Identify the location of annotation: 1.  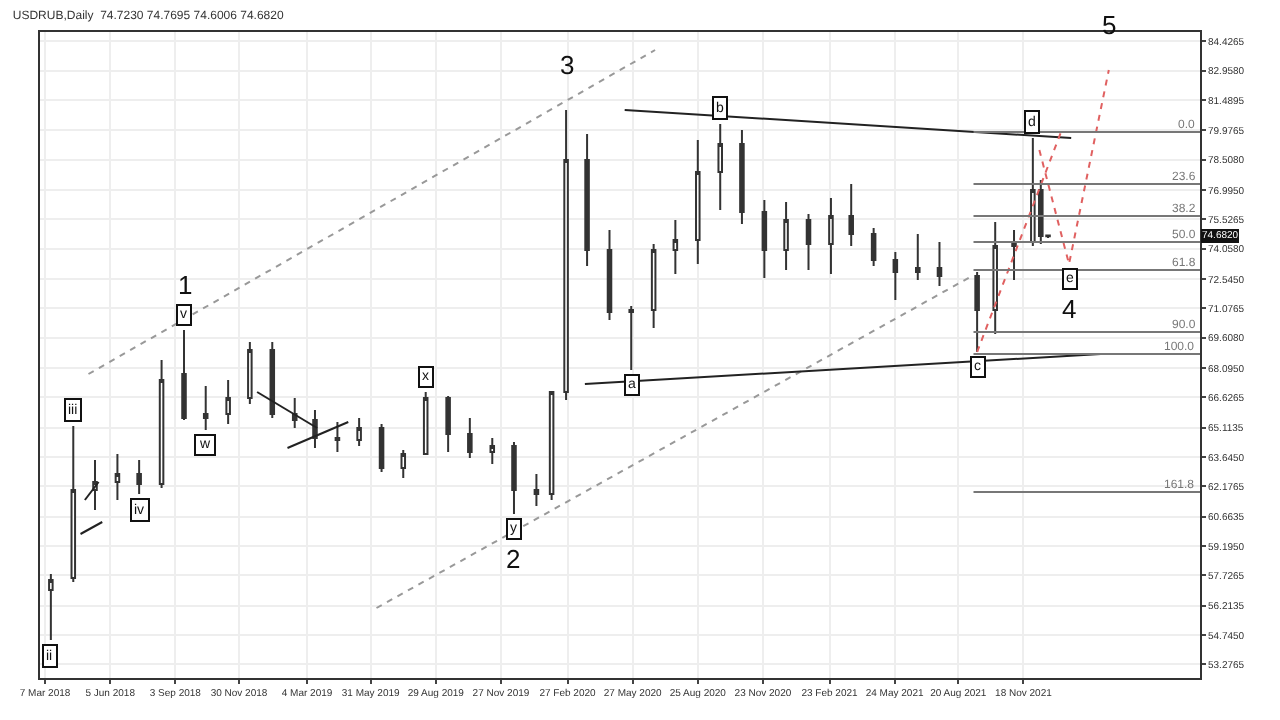
(185, 285).